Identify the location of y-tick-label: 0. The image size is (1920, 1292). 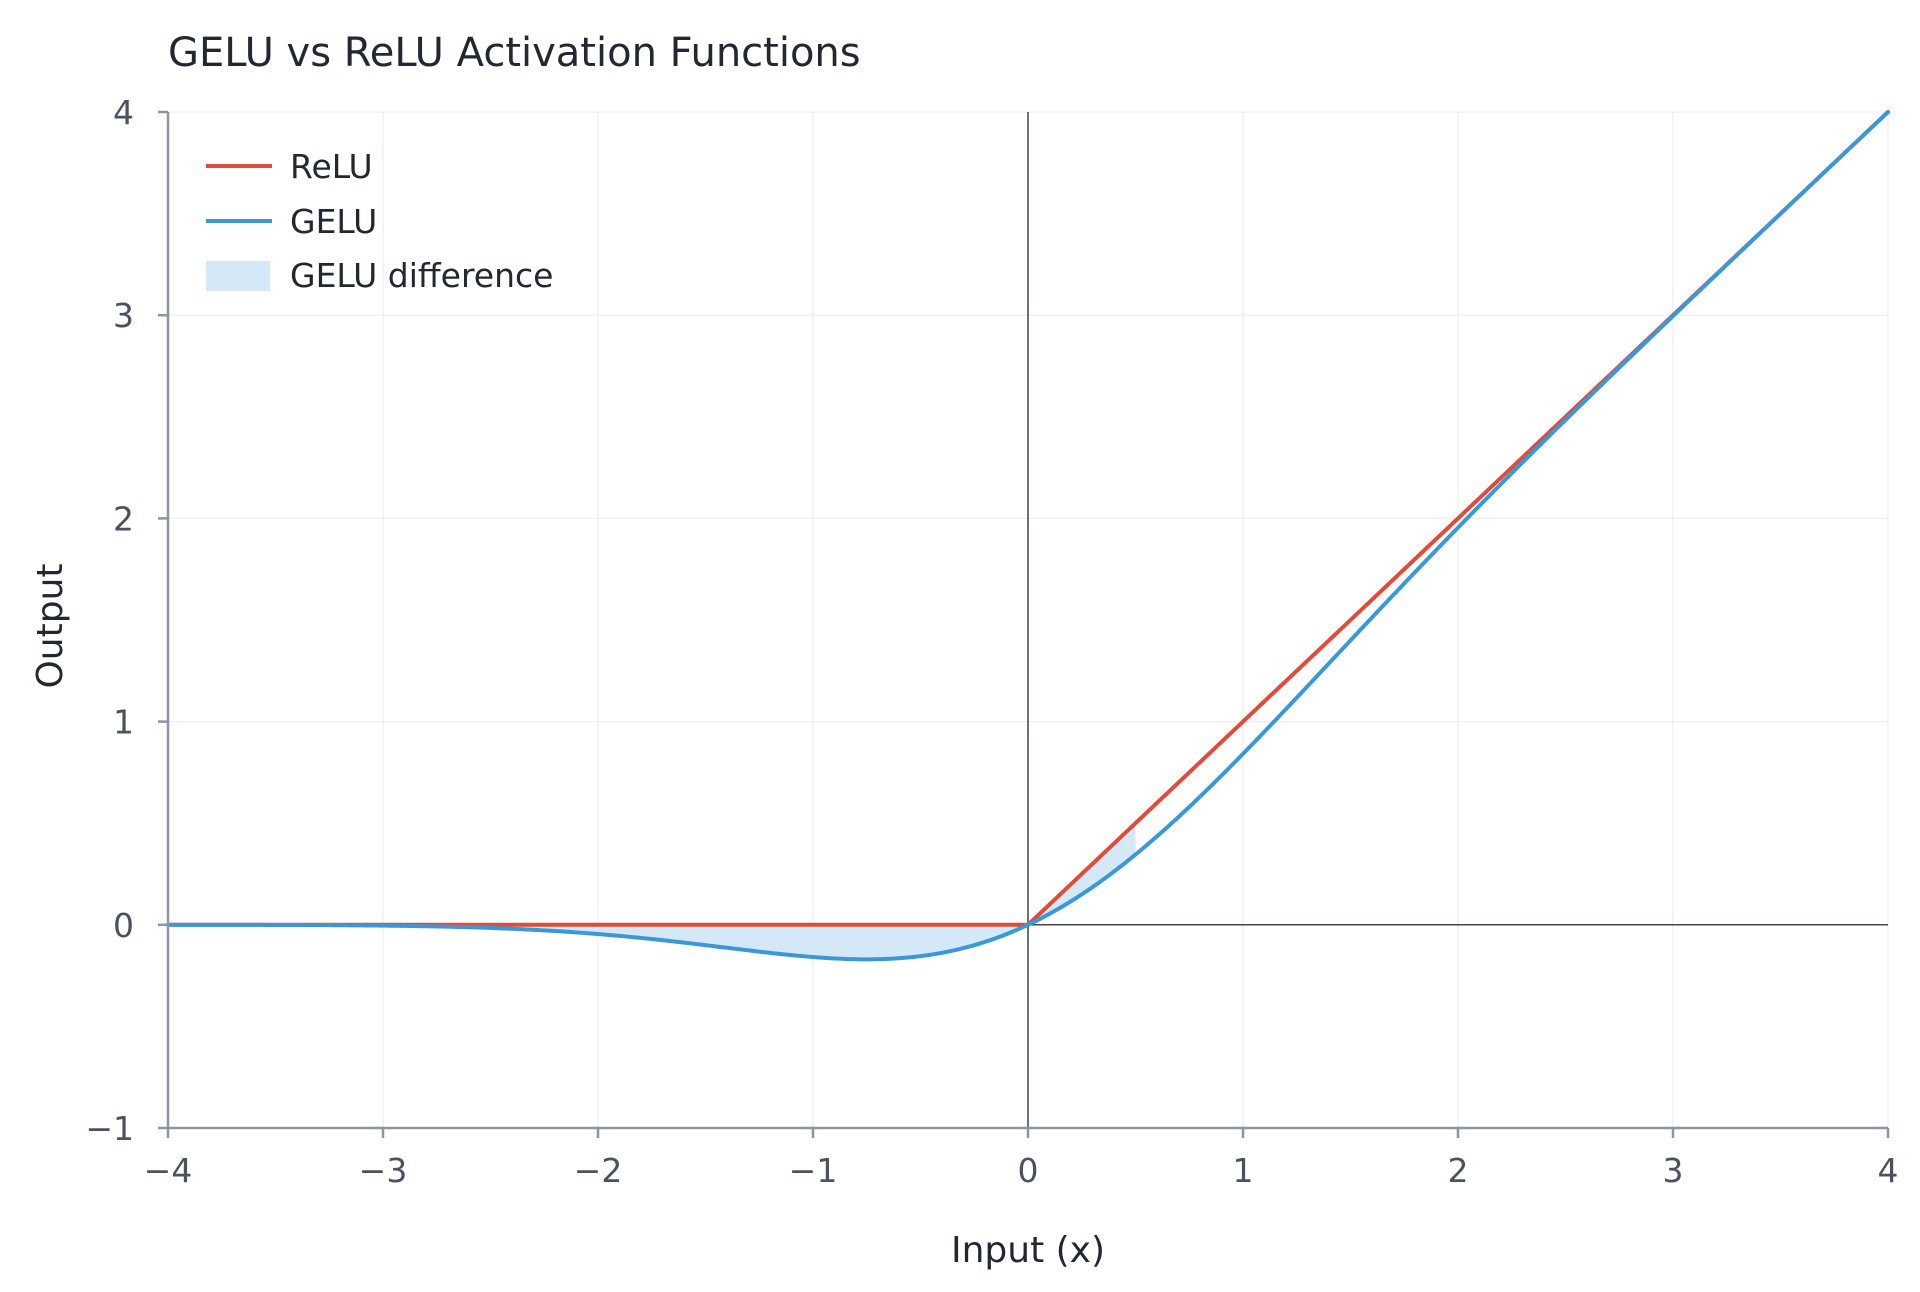
(123, 925).